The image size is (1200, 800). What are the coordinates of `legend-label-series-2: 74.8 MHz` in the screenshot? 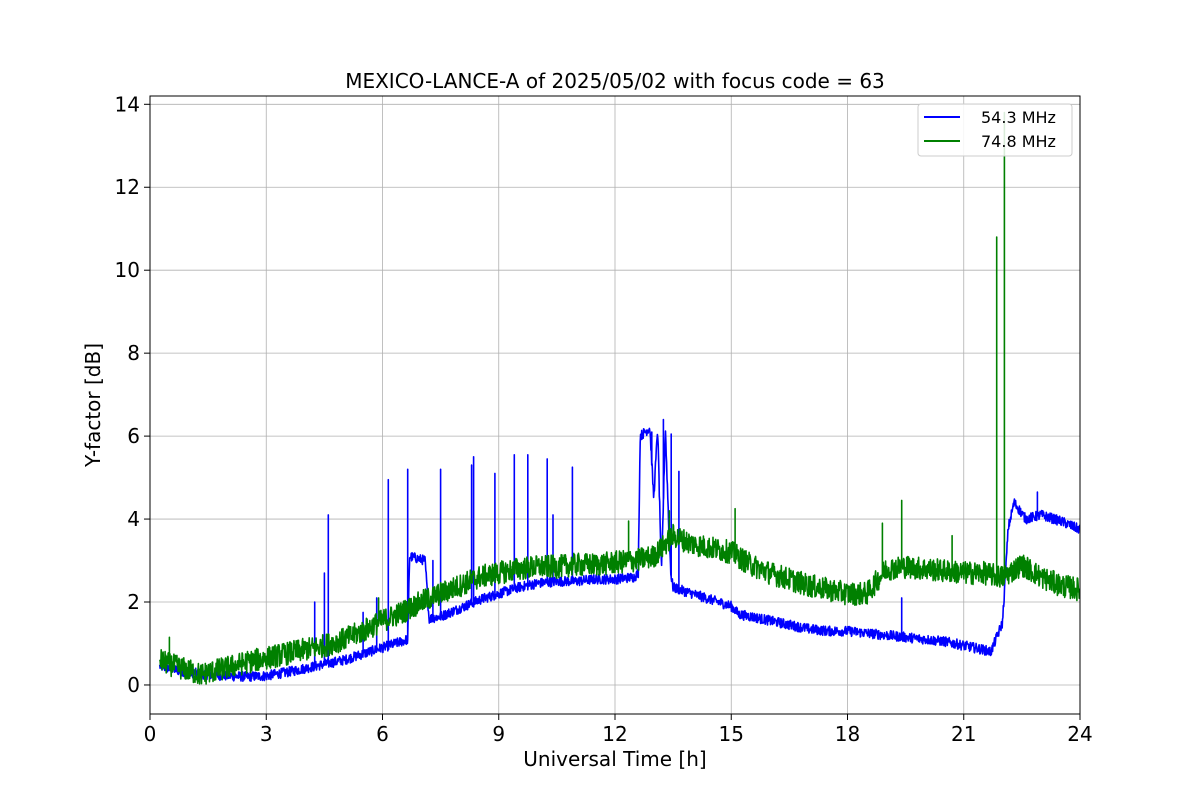 It's located at (1018, 141).